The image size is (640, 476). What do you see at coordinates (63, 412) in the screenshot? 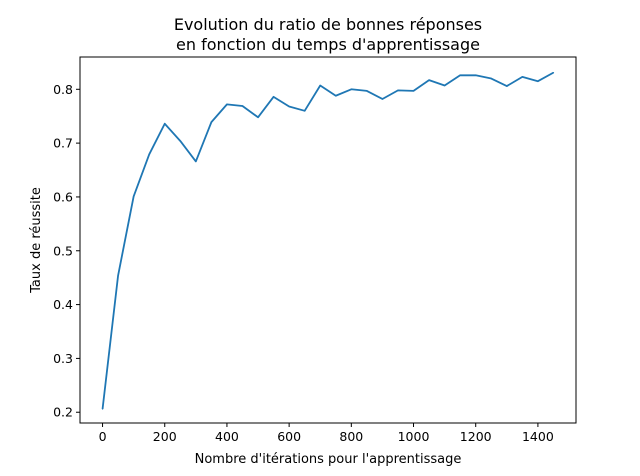
I see `y-tick-label: 0.2` at bounding box center [63, 412].